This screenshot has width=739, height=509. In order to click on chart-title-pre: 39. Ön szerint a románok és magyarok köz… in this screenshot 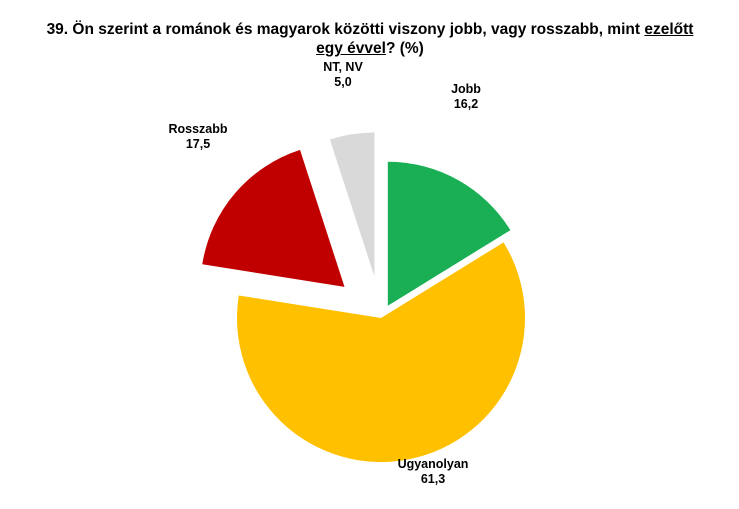, I will do `click(345, 29)`.